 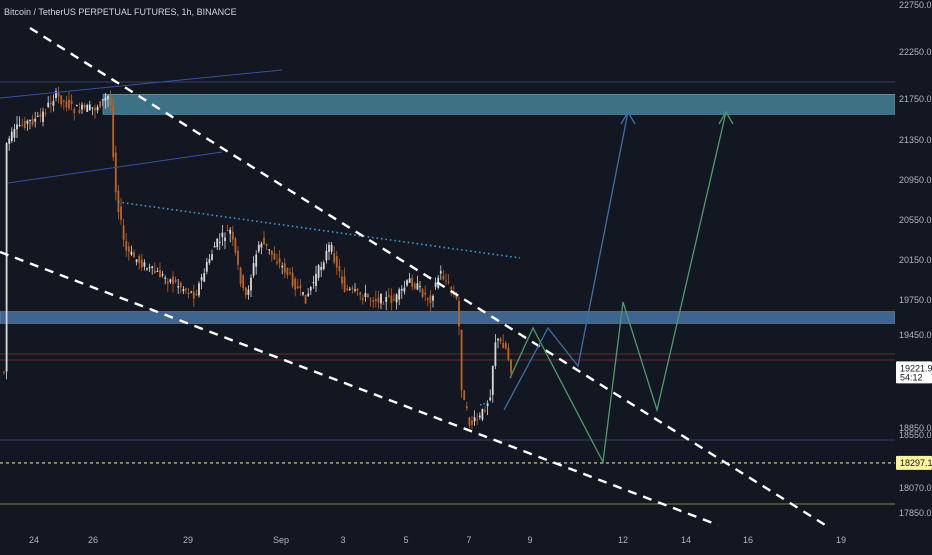 What do you see at coordinates (448, 317) in the screenshot?
I see `breakout-zone` at bounding box center [448, 317].